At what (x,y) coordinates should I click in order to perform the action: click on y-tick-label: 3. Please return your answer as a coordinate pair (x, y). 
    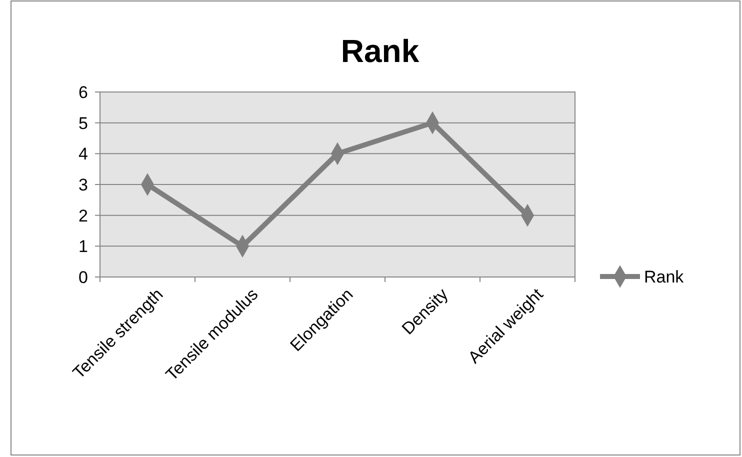
    Looking at the image, I should click on (83, 184).